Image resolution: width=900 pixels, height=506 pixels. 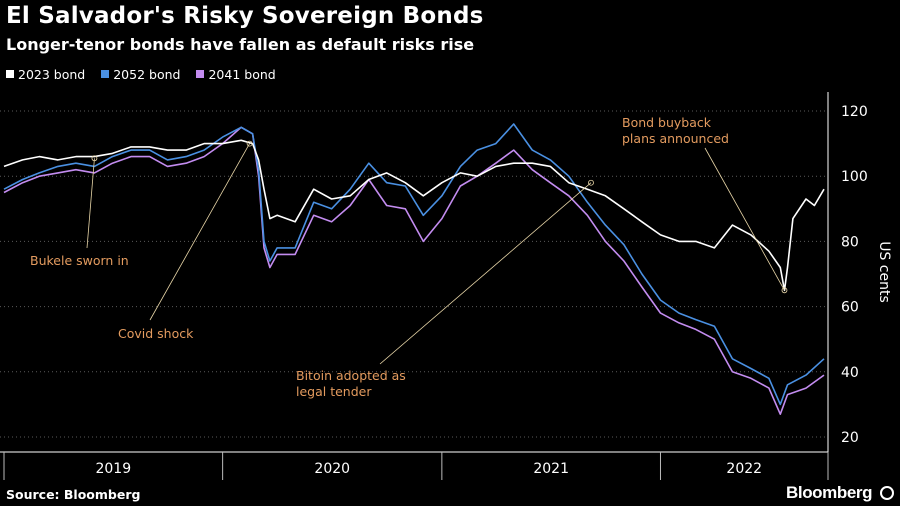 I want to click on x-tick-label: 2019, so click(x=113, y=469).